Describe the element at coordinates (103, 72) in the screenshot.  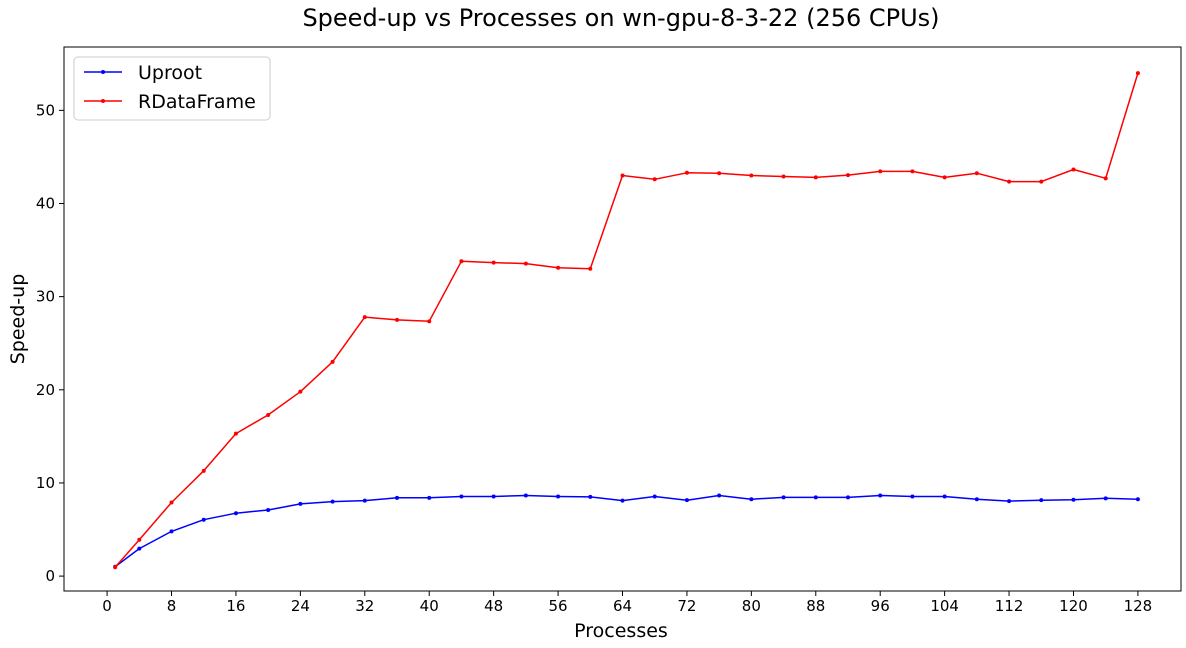
I see `legend-uproot-marker` at that location.